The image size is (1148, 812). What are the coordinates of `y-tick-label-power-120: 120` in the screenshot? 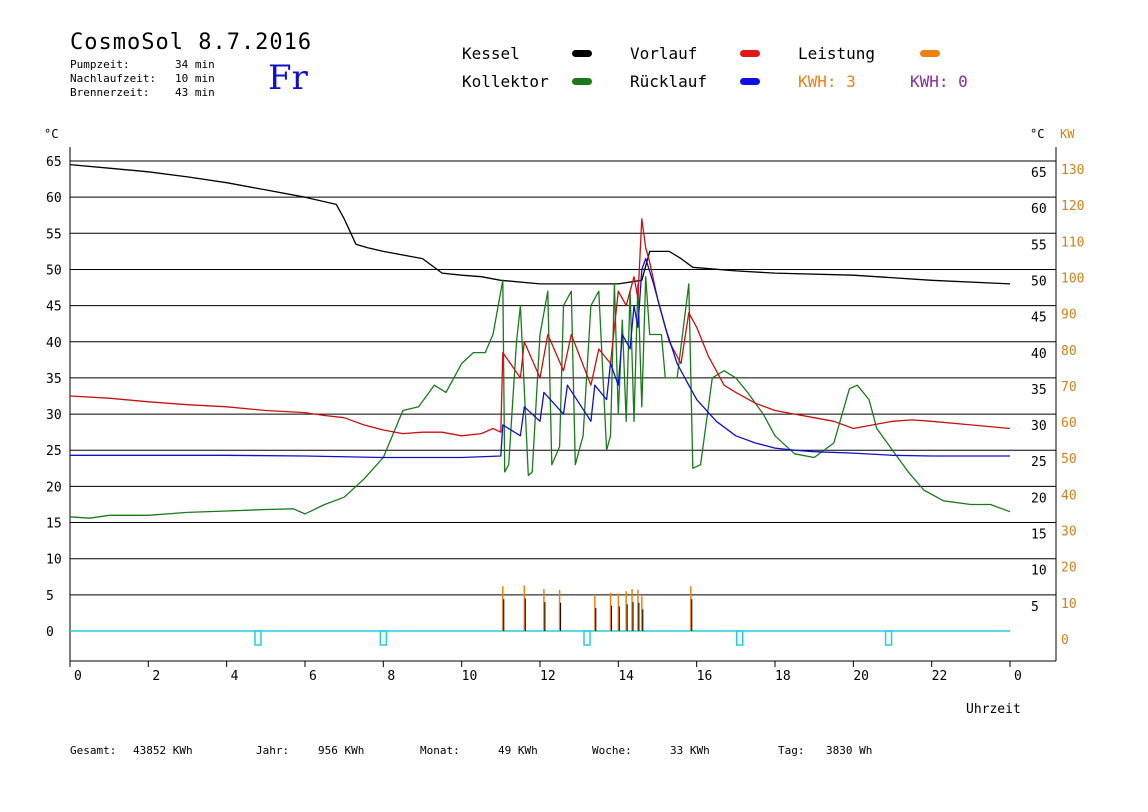 It's located at (1072, 206).